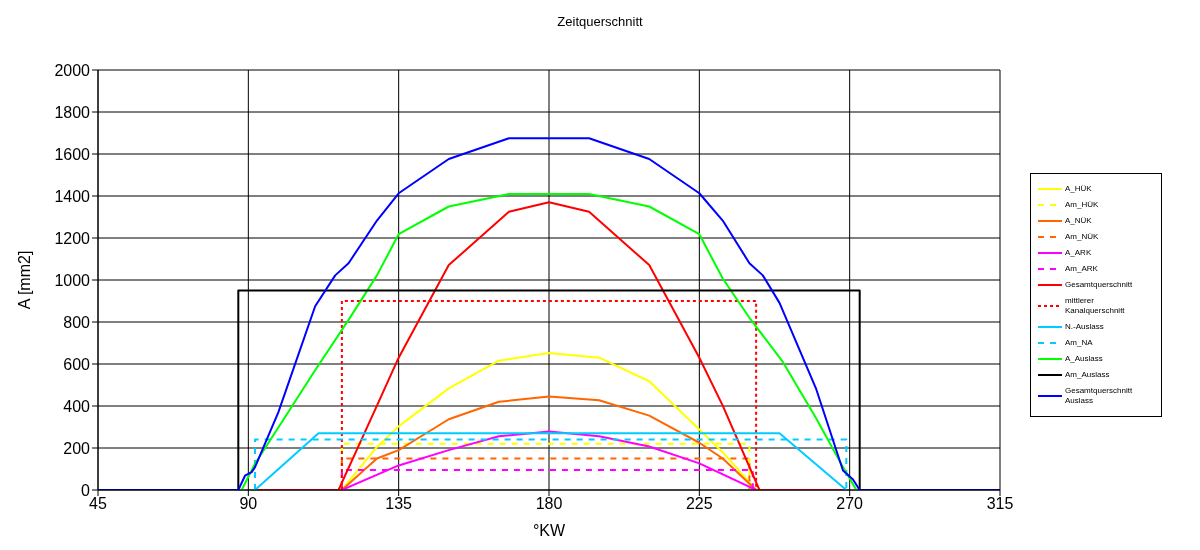  Describe the element at coordinates (1078, 253) in the screenshot. I see `legend-label: A_ARK` at that location.